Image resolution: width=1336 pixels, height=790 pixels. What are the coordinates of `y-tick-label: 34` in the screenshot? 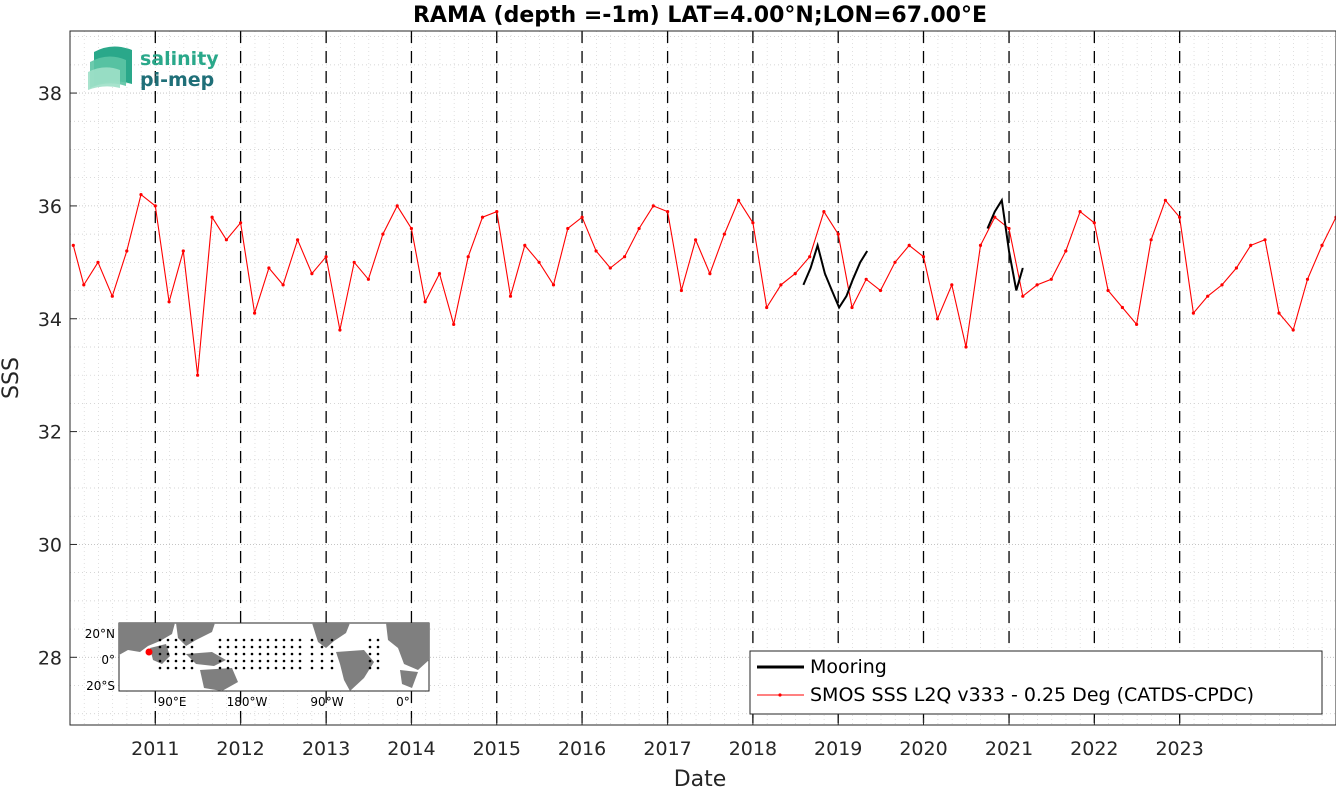 It's located at (50, 320).